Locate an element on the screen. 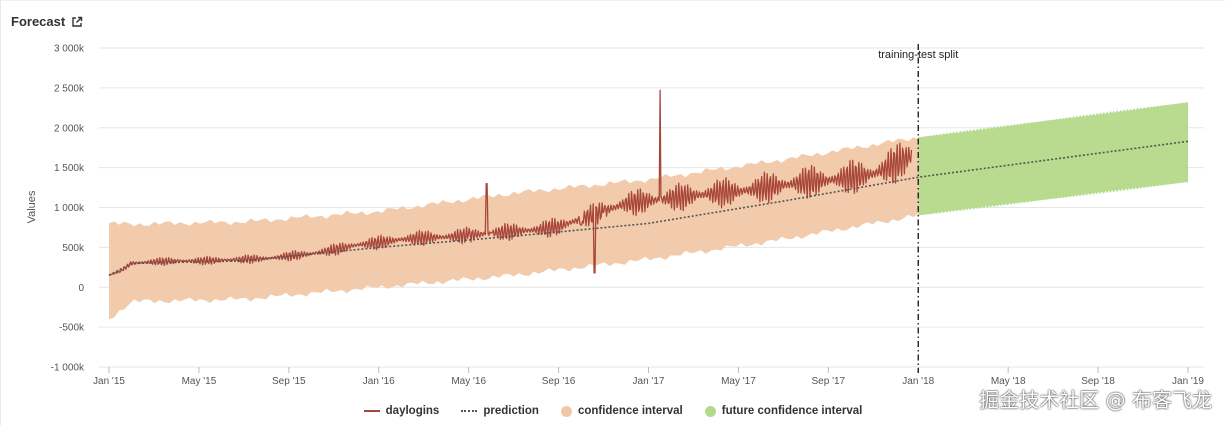 The image size is (1226, 426). y-tick-label: 2 500k is located at coordinates (69, 88).